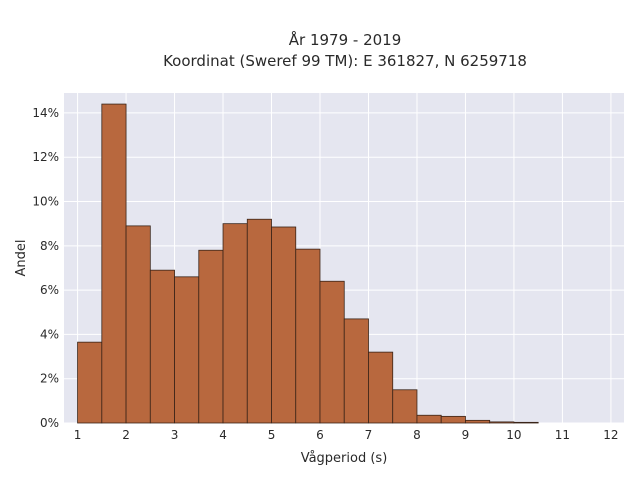 The image size is (640, 480). I want to click on x-axis-label: Vågperiod (s), so click(344, 458).